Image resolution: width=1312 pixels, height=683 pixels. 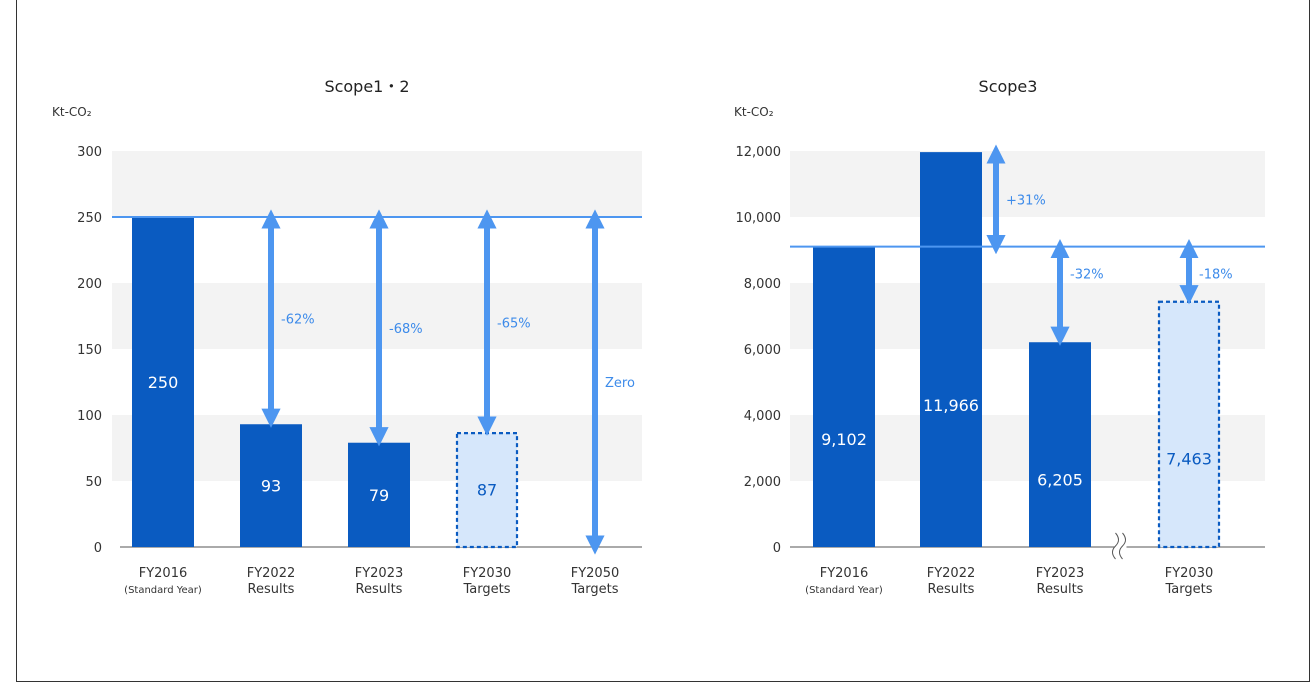 I want to click on bar-value-label: 87, so click(x=487, y=490).